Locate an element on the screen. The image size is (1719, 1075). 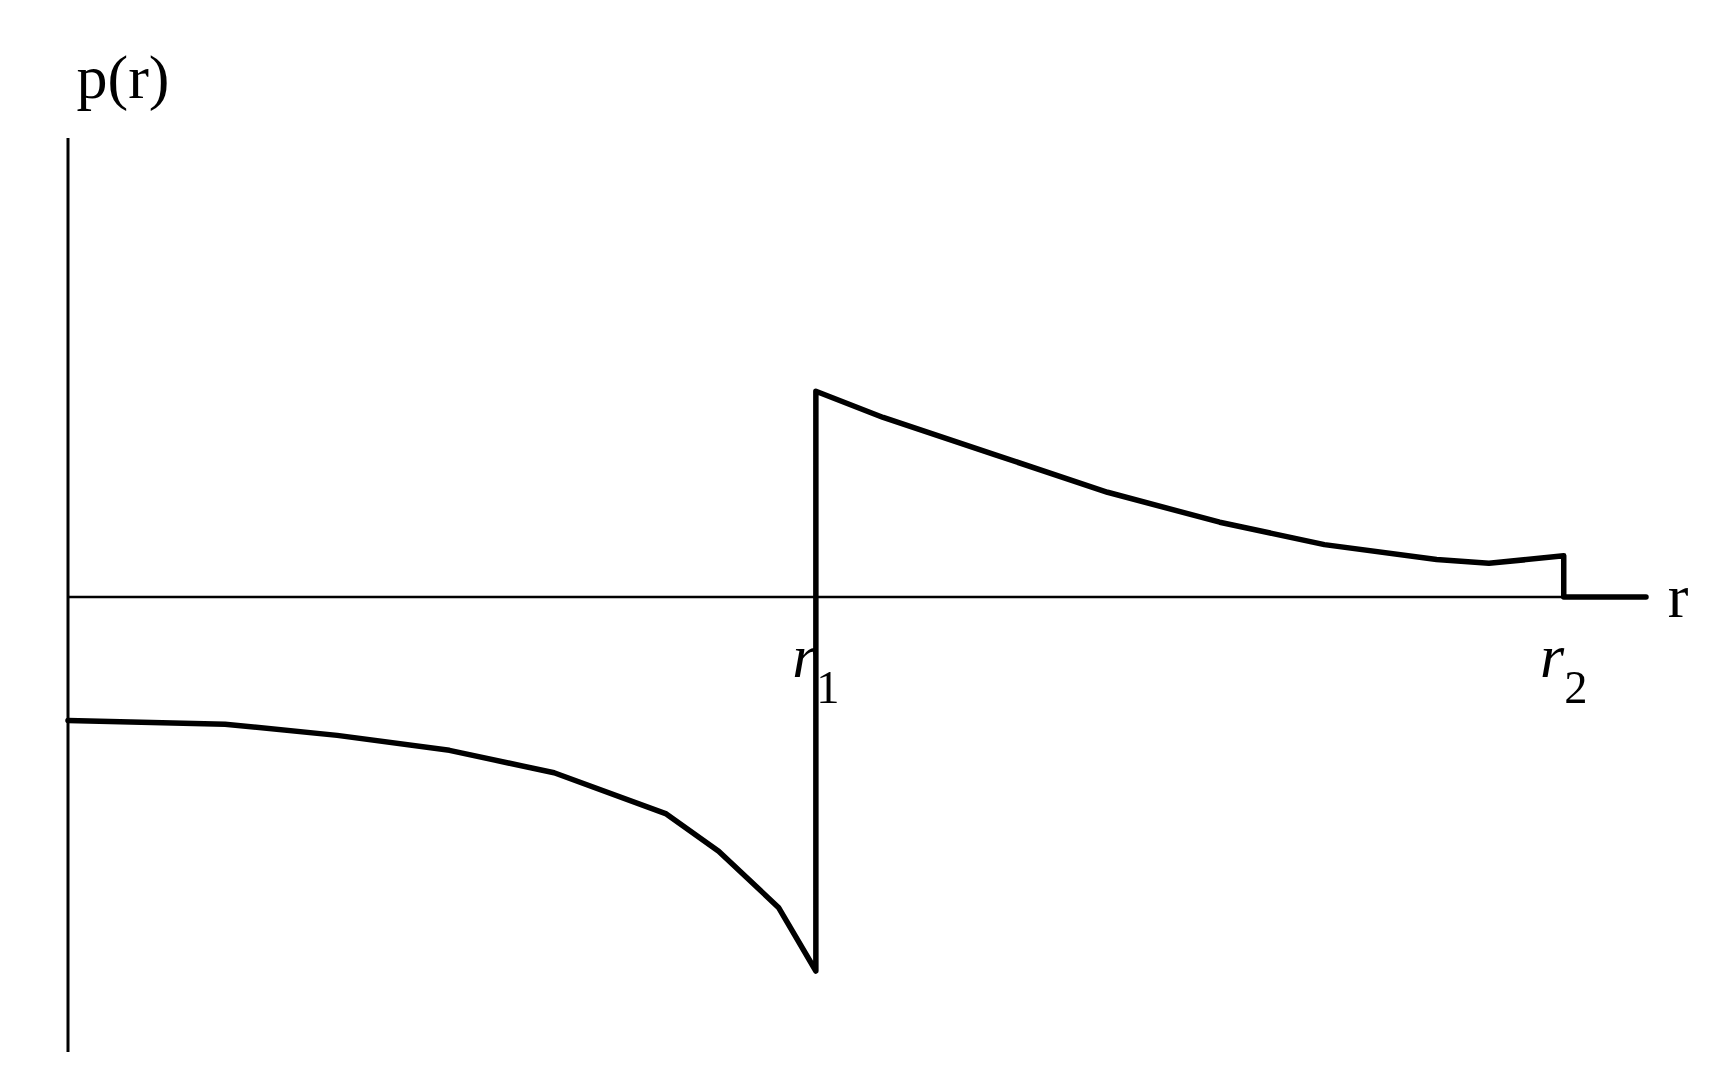
y-axis-title: p(r) is located at coordinates (123, 77).